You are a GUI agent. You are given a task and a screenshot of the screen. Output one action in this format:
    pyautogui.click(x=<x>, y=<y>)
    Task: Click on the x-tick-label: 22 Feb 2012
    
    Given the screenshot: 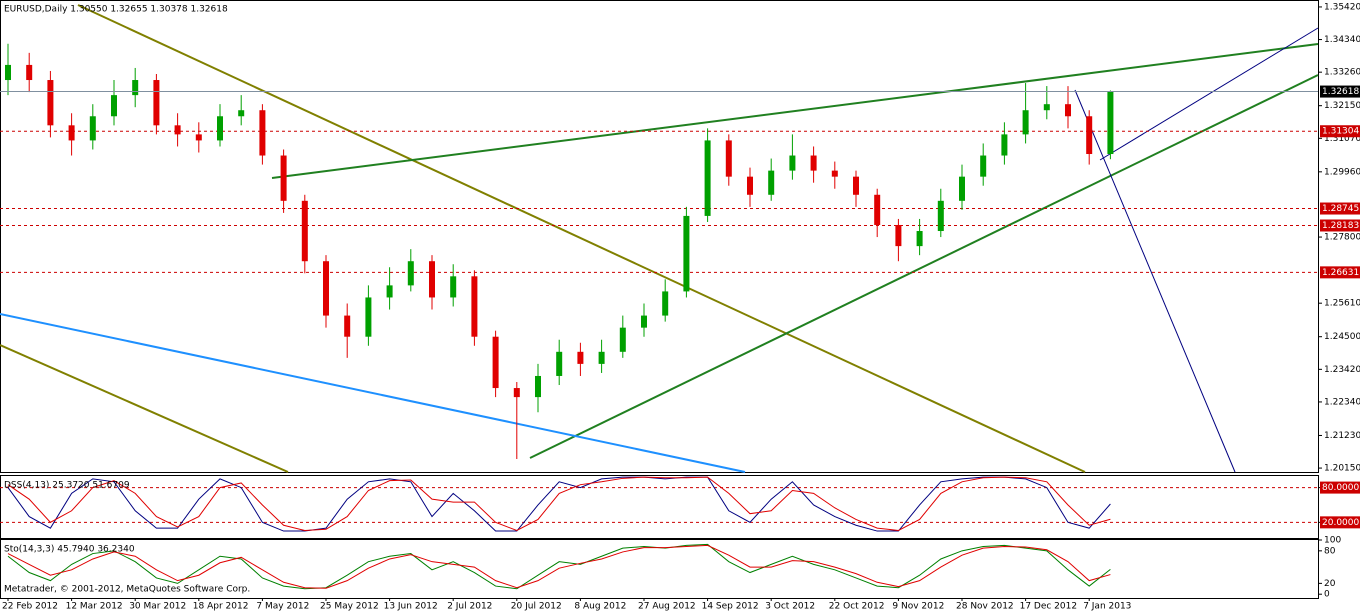 What is the action you would take?
    pyautogui.click(x=30, y=607)
    